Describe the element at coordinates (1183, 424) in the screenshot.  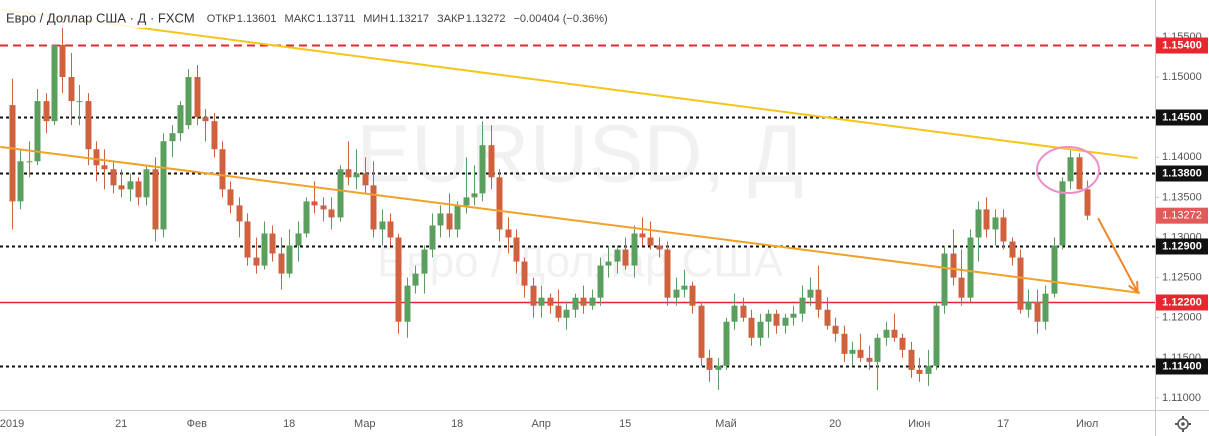
I see `settings-icon` at that location.